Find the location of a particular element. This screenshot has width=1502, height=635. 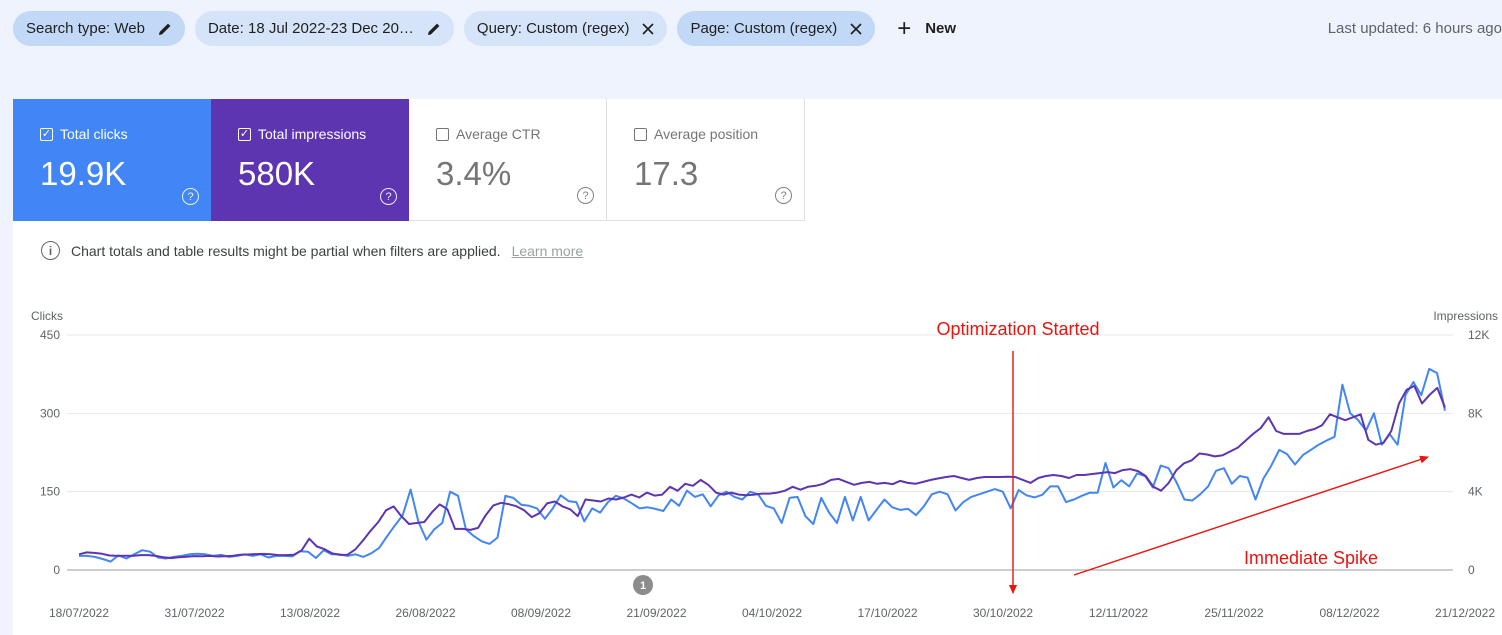

y-left-tick-label: 0 is located at coordinates (56, 570).